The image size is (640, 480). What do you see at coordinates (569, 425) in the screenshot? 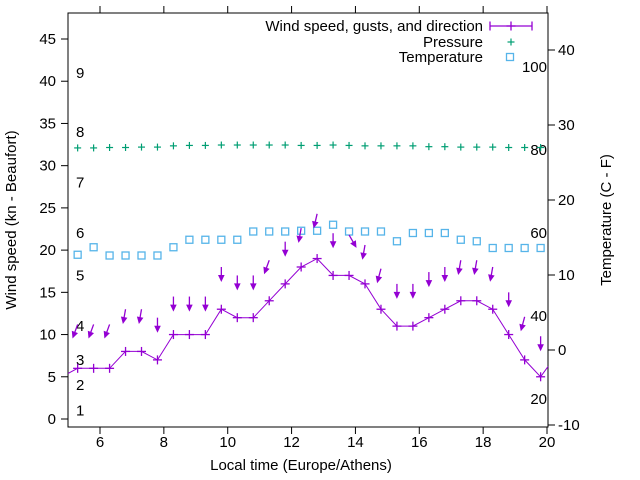
I see `y-right-tick-label: -10` at bounding box center [569, 425].